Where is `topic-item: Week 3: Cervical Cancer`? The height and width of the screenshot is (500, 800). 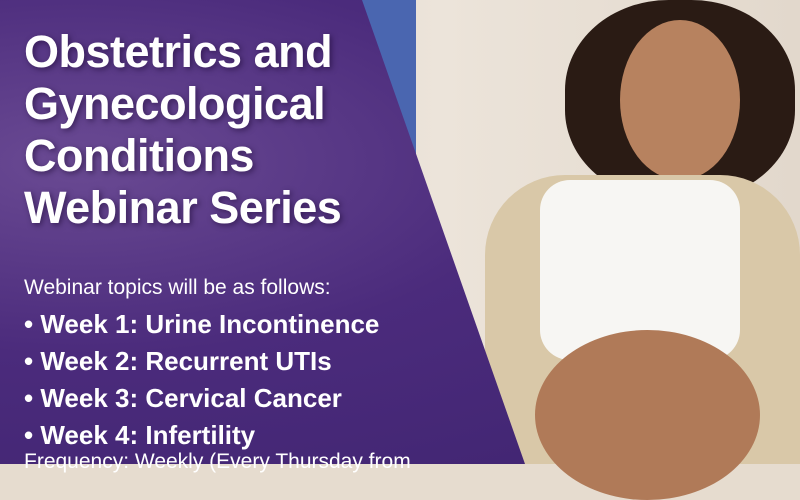 topic-item: Week 3: Cervical Cancer is located at coordinates (201, 398).